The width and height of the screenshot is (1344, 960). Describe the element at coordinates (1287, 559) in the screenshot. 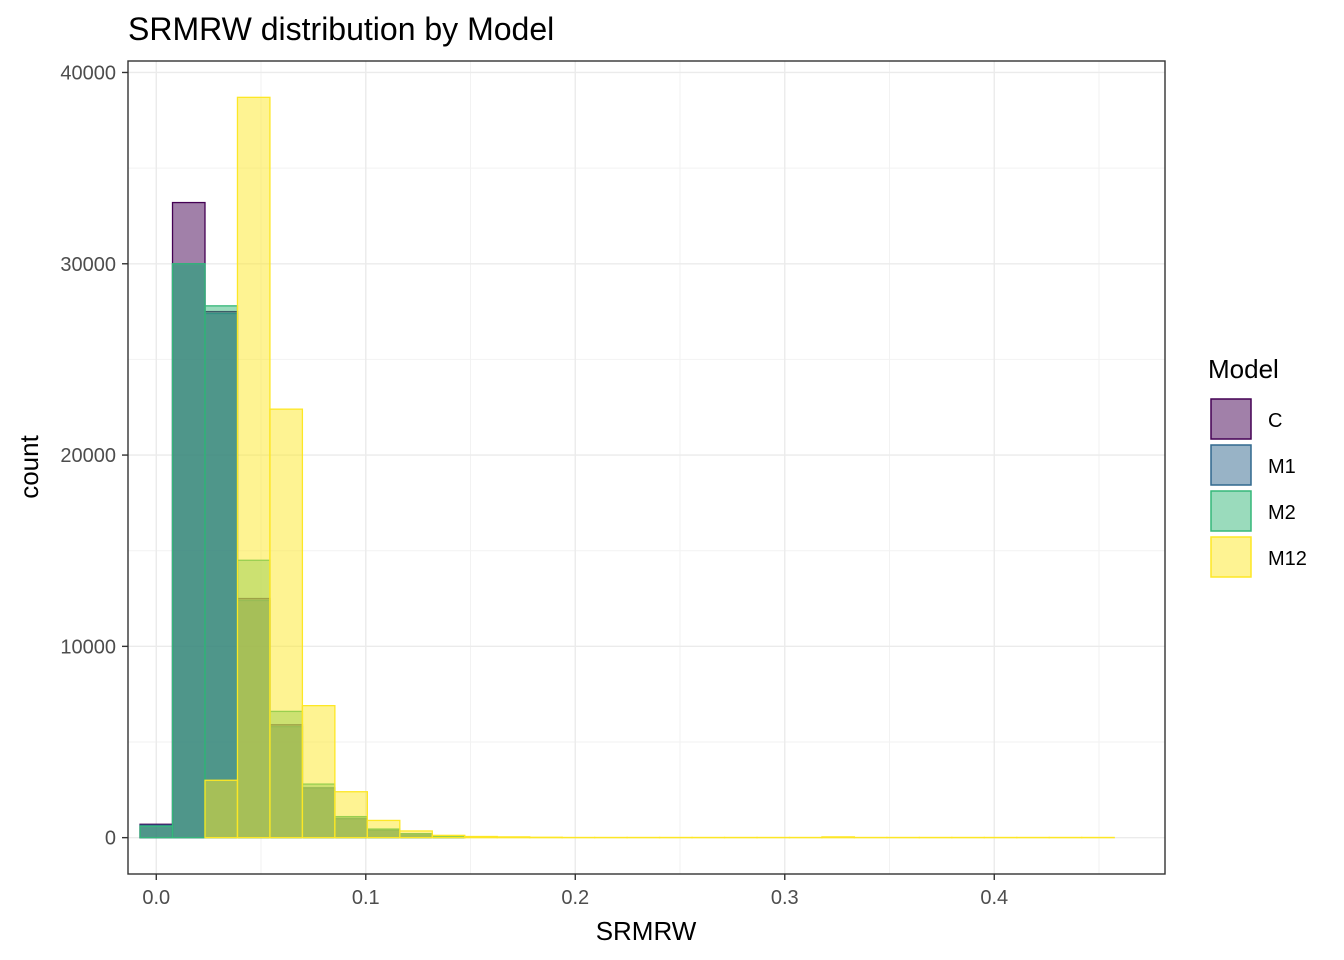

I see `legend-label-m12: M12` at that location.